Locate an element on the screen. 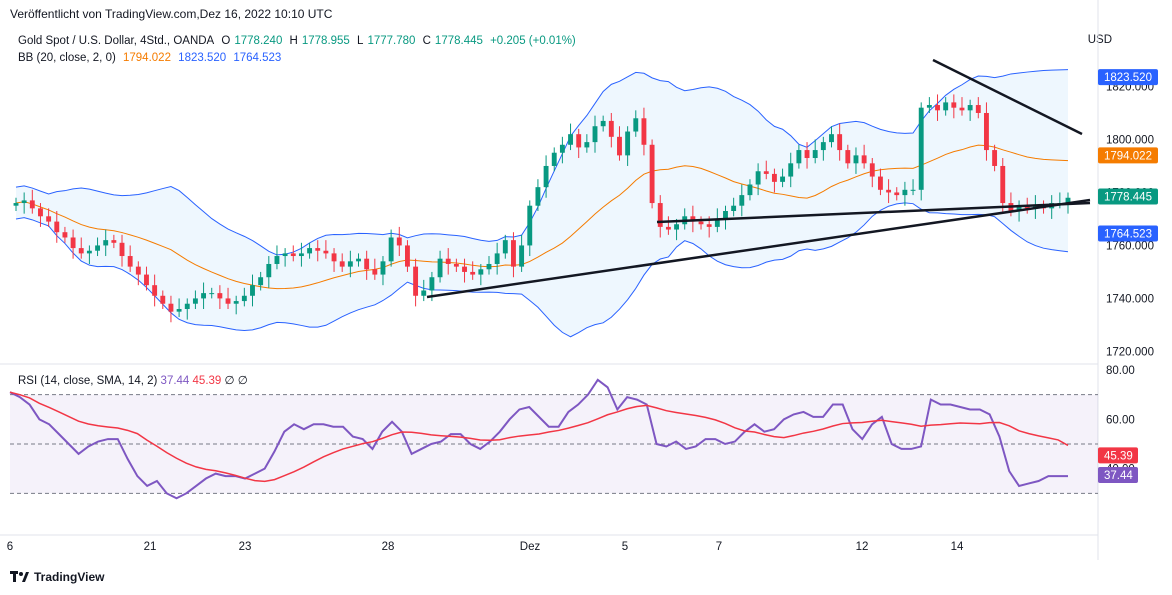 The width and height of the screenshot is (1172, 595). price-tag-bb_lower is located at coordinates (1128, 233).